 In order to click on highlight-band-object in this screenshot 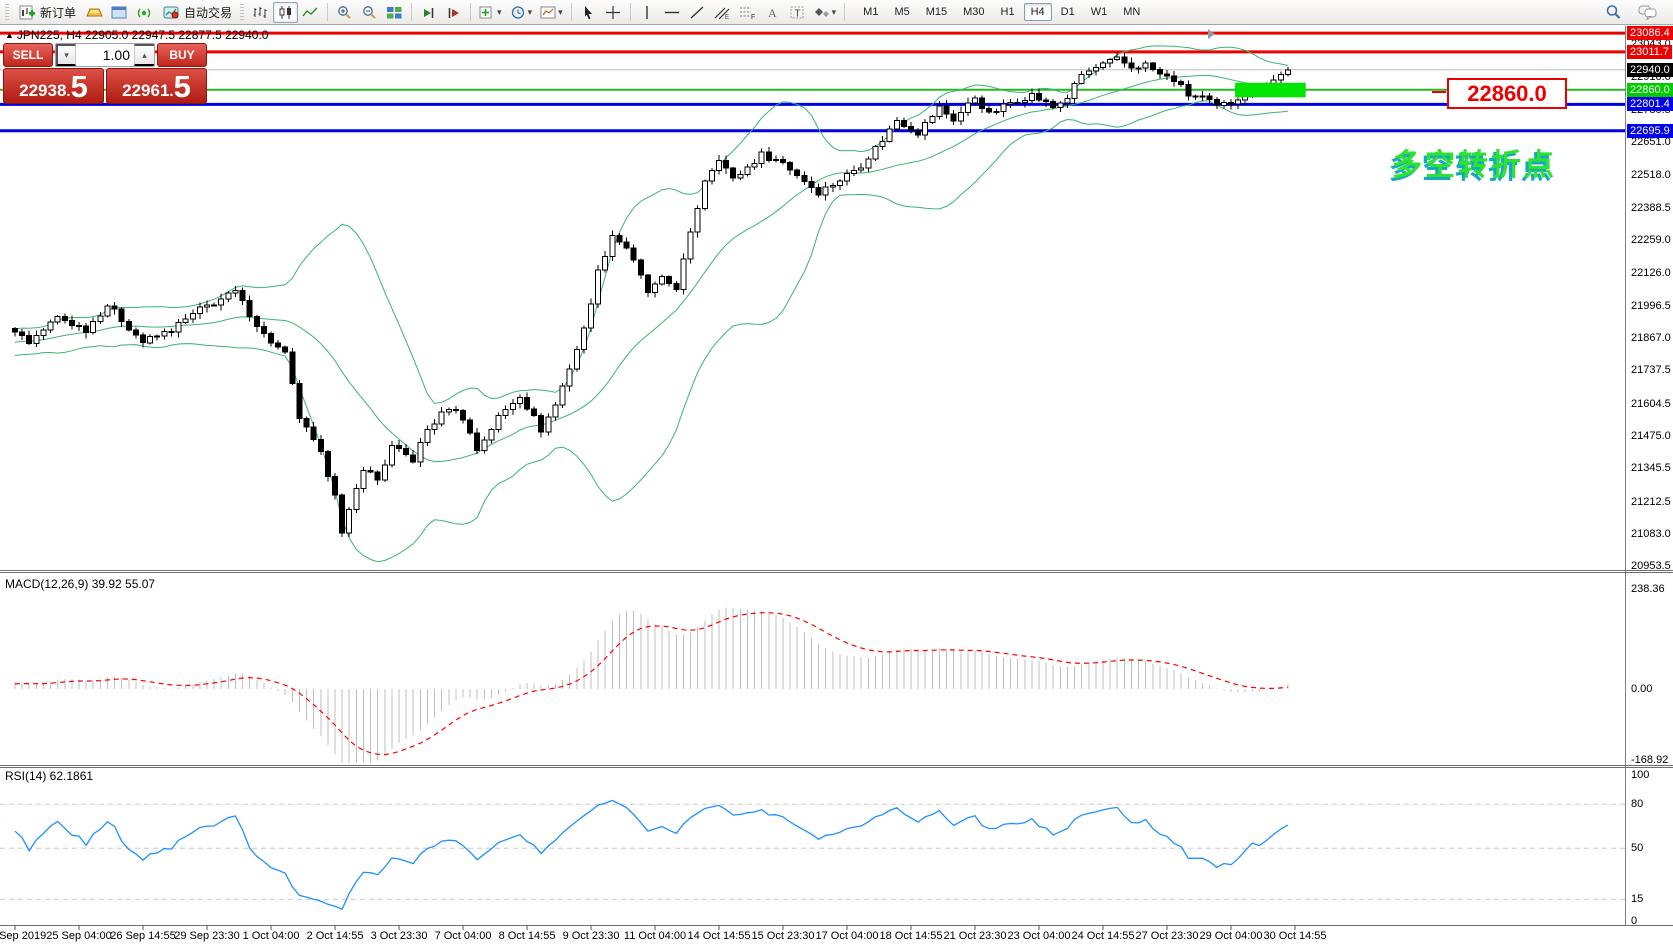, I will do `click(1270, 90)`.